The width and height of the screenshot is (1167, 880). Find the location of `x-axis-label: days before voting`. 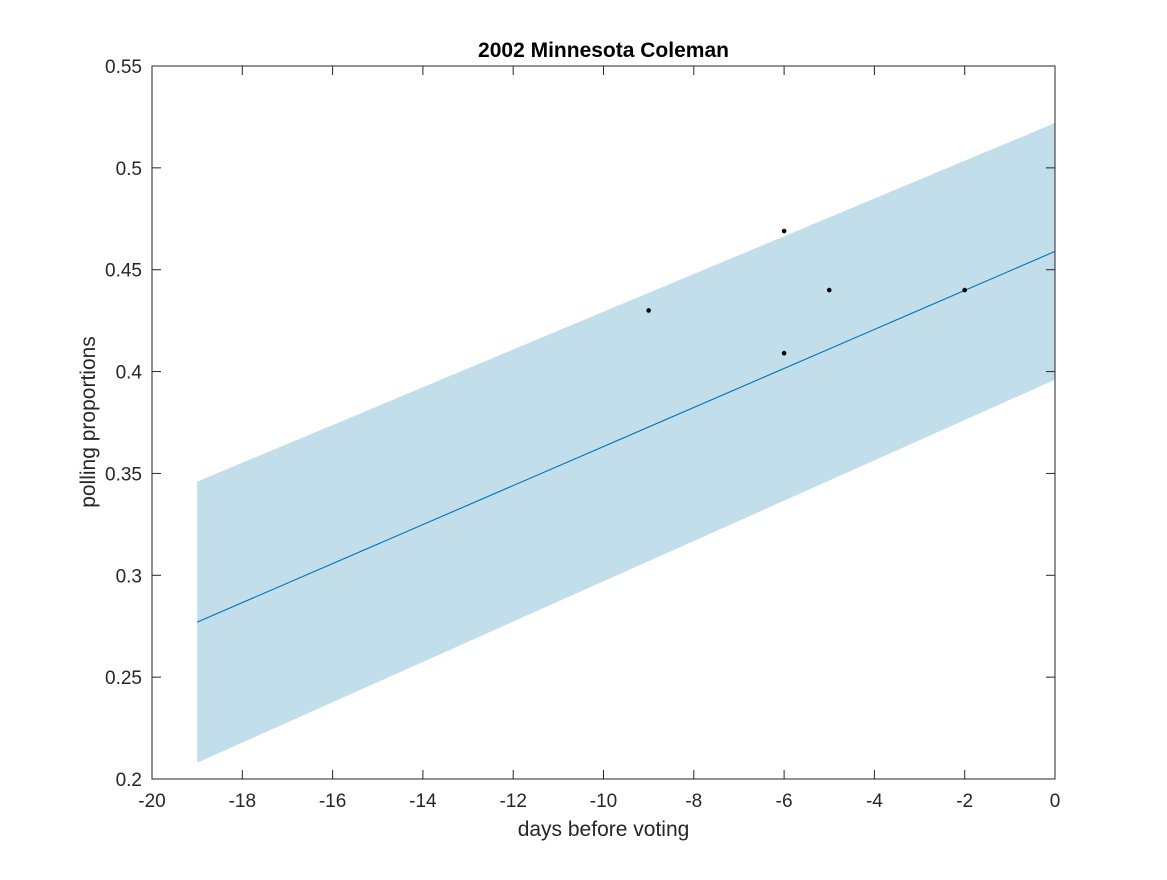

x-axis-label: days before voting is located at coordinates (604, 829).